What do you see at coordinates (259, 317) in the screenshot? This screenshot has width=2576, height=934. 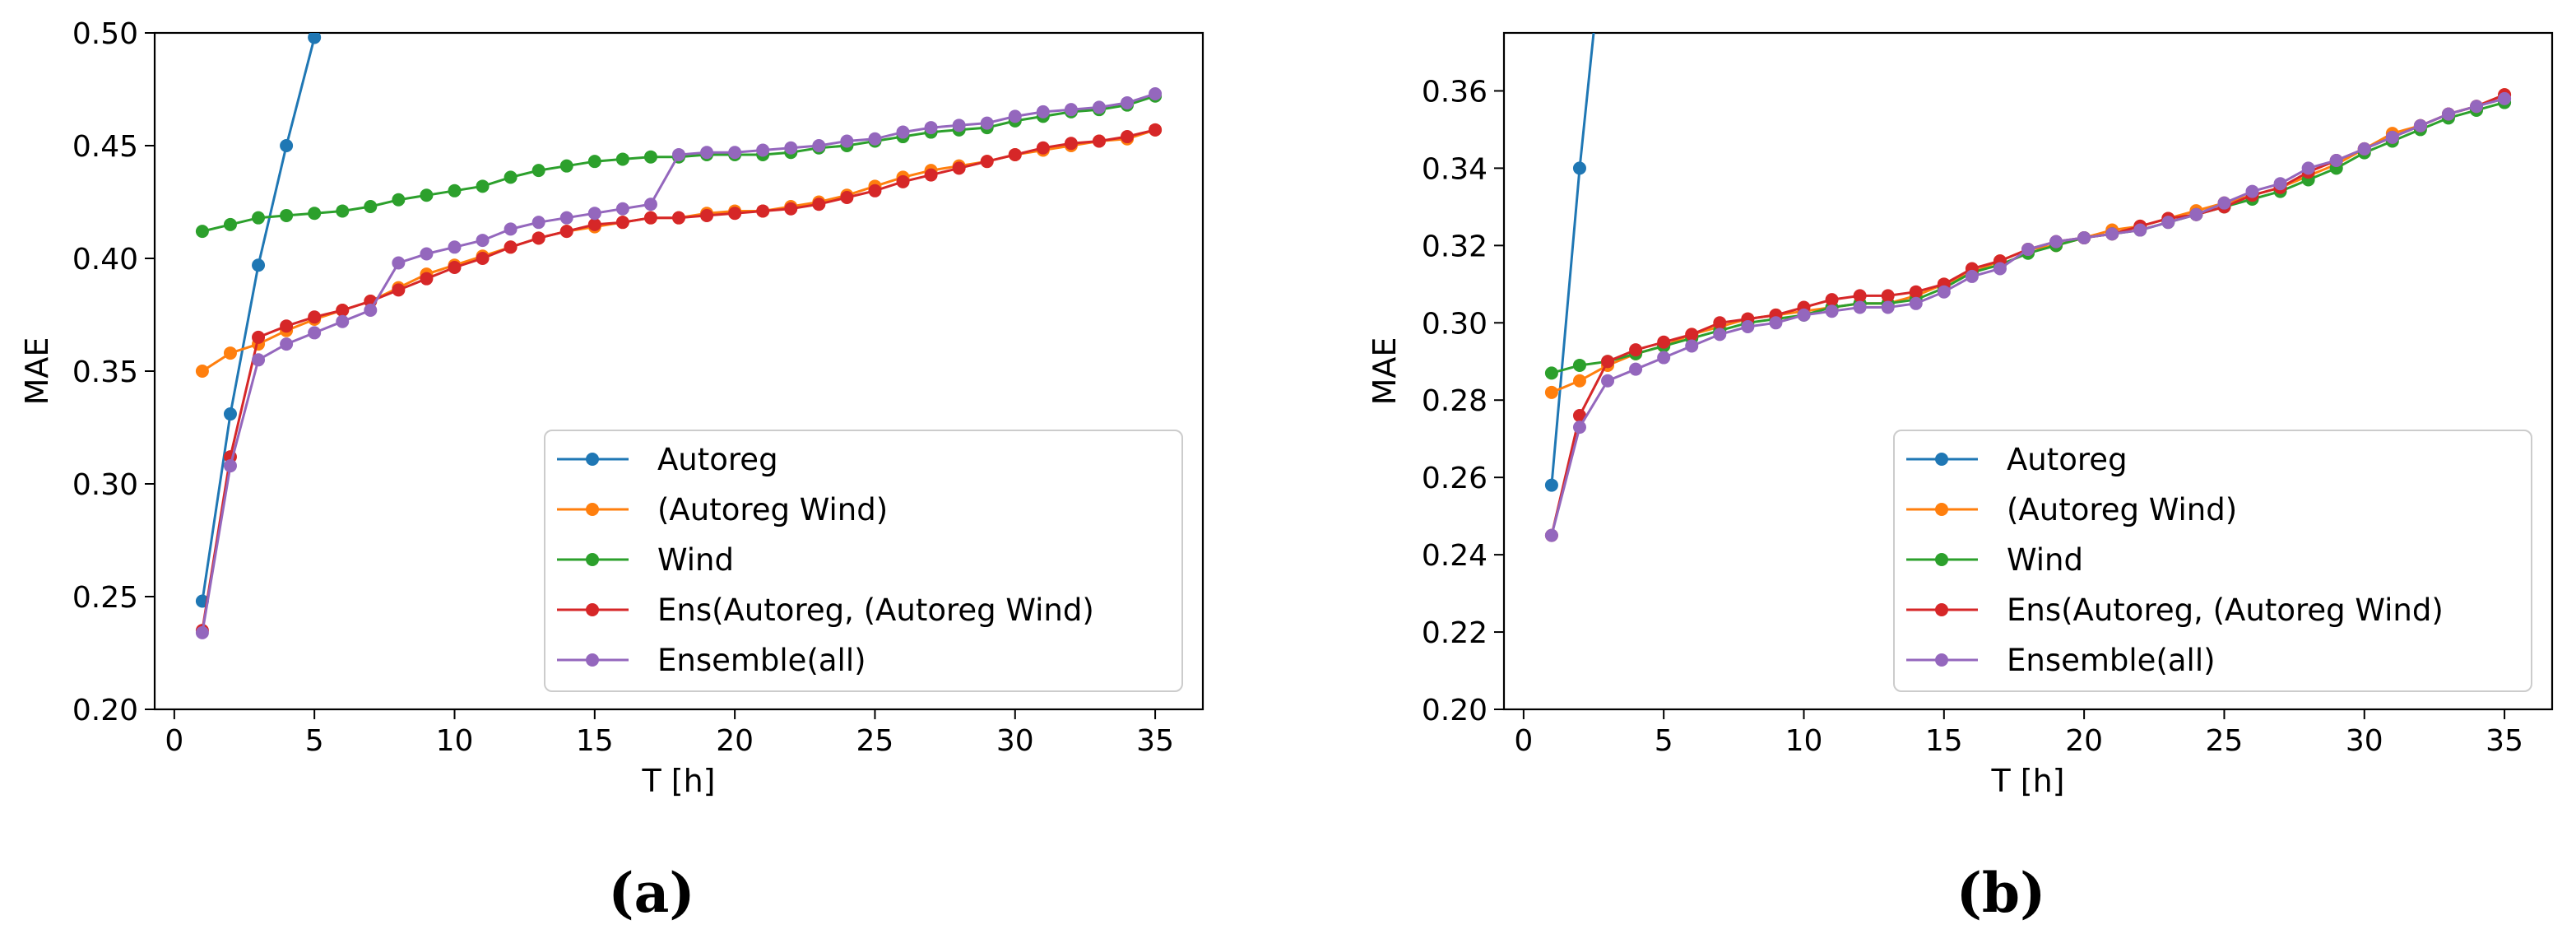 I see `series-line-autoreg` at bounding box center [259, 317].